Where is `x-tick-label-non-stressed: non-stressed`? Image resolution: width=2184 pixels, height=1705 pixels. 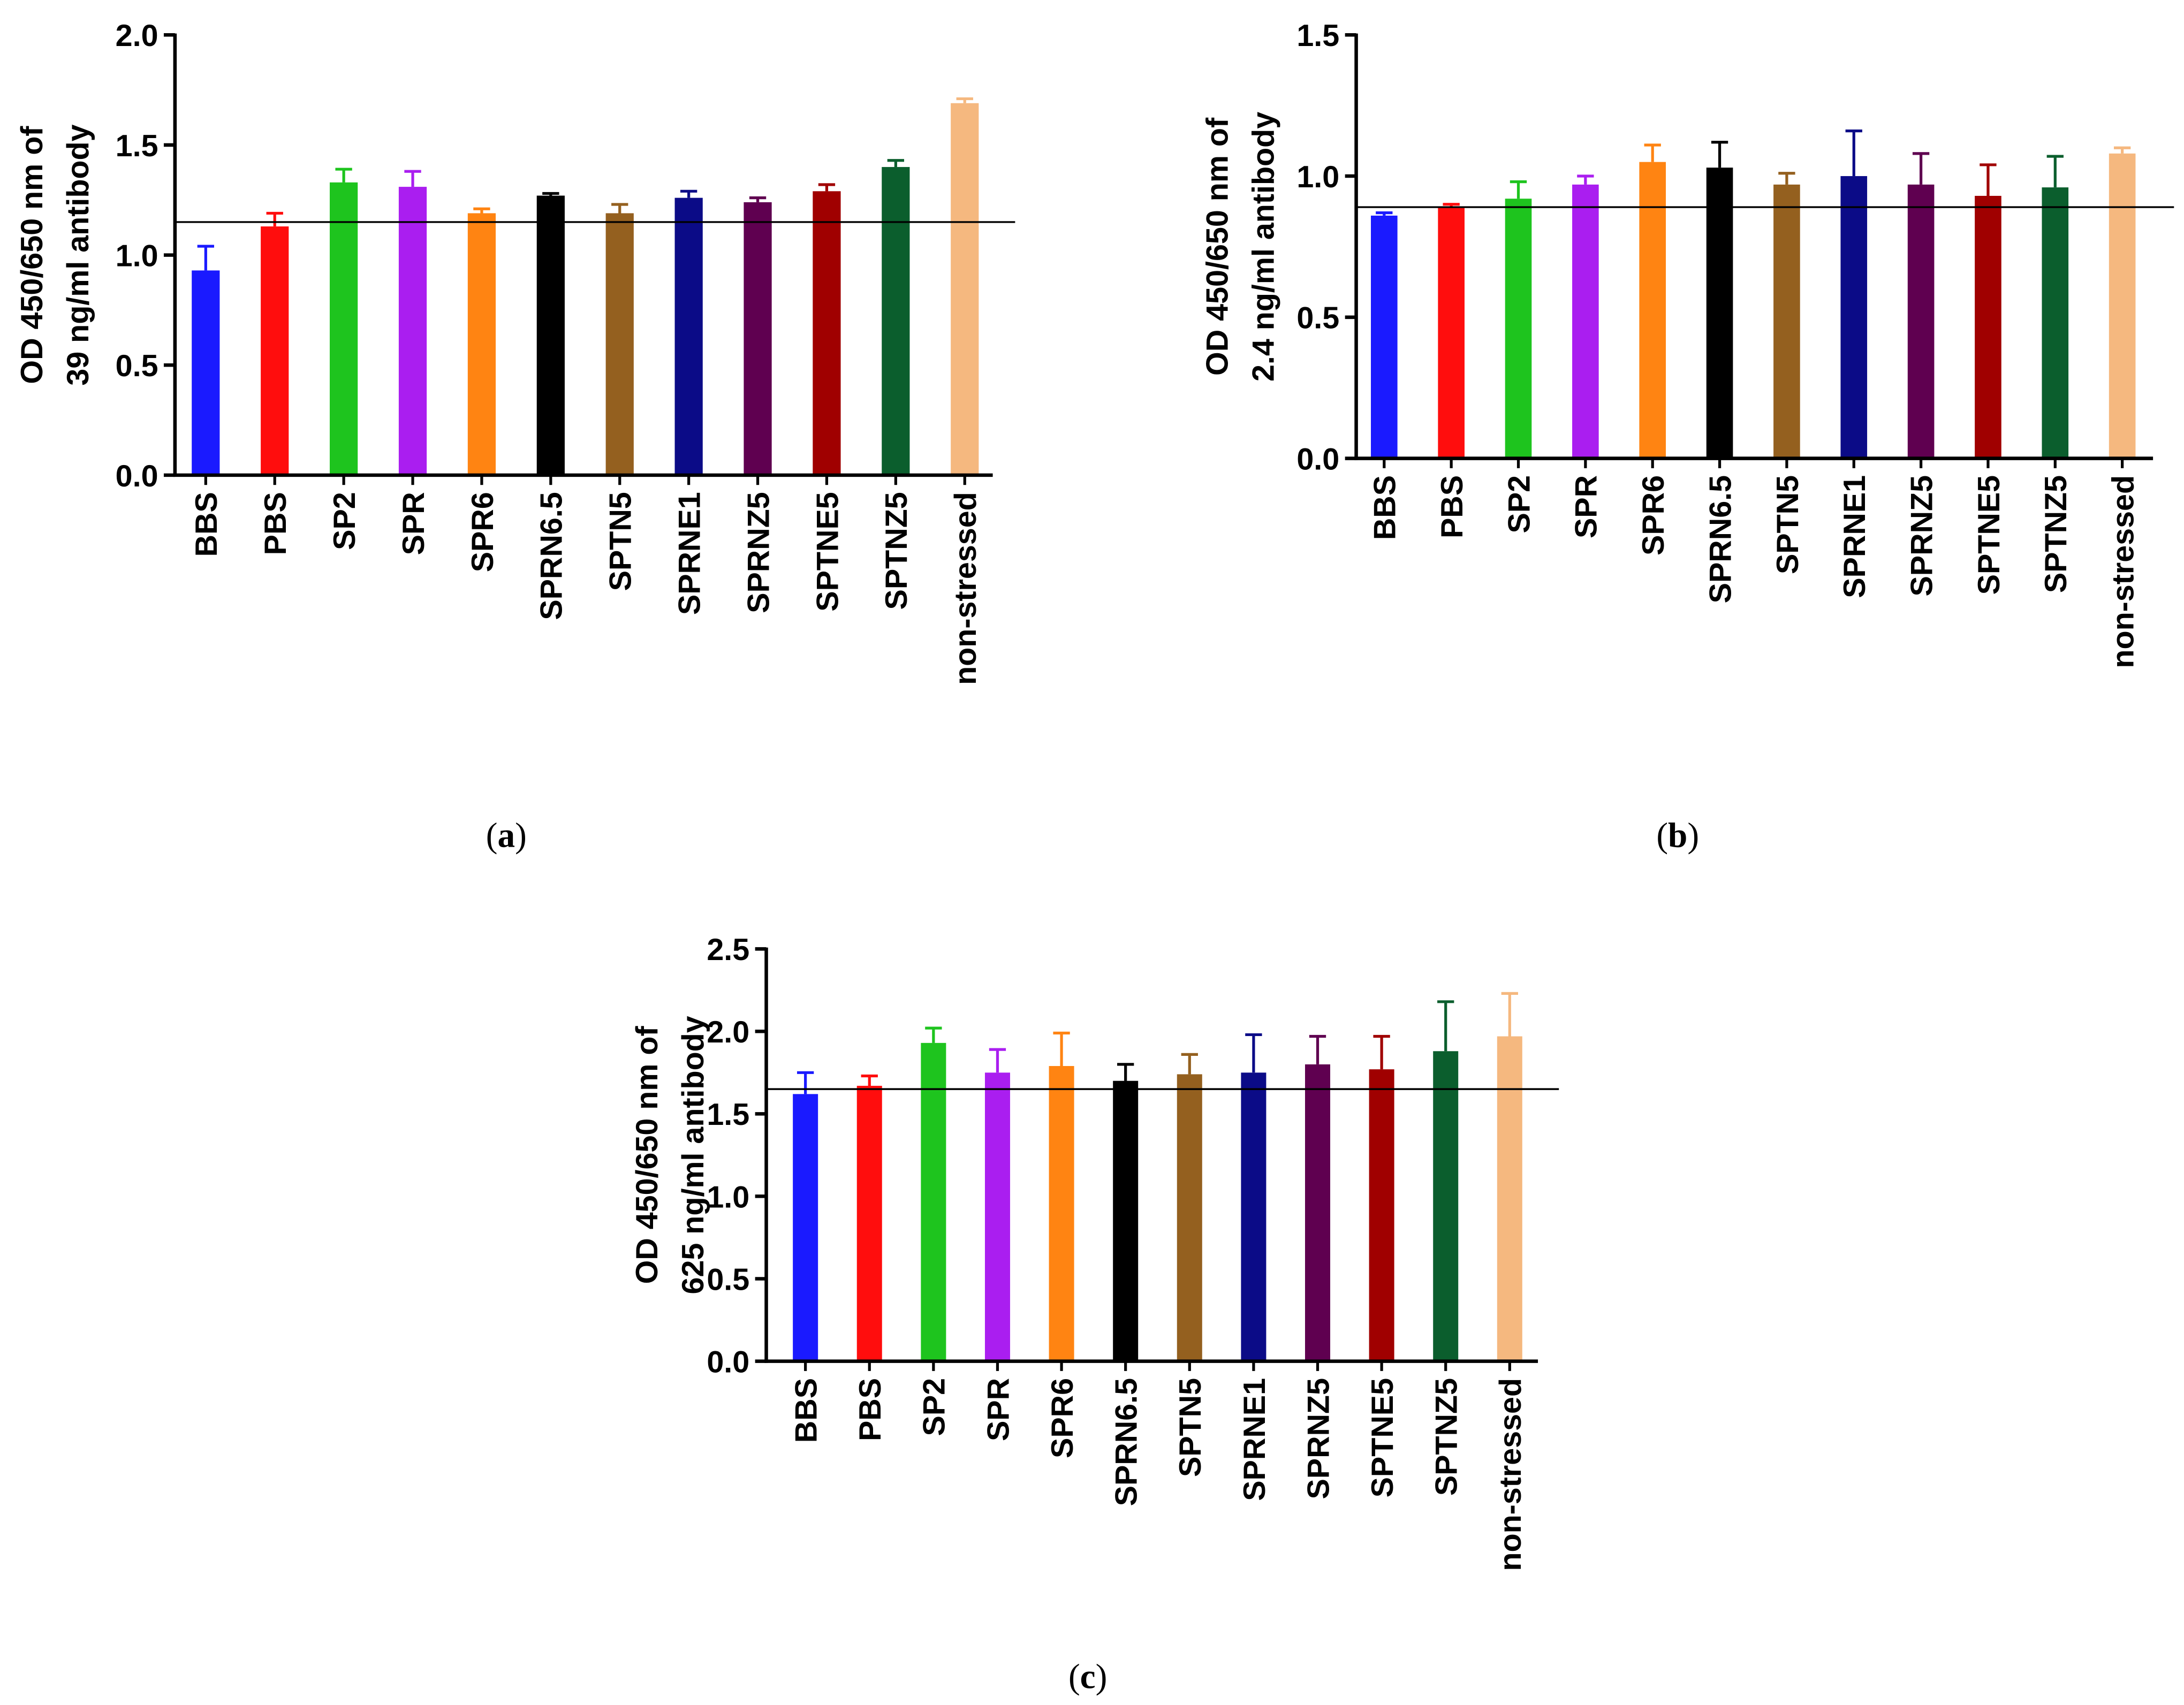
x-tick-label-non-stressed: non-stressed is located at coordinates (1510, 1475).